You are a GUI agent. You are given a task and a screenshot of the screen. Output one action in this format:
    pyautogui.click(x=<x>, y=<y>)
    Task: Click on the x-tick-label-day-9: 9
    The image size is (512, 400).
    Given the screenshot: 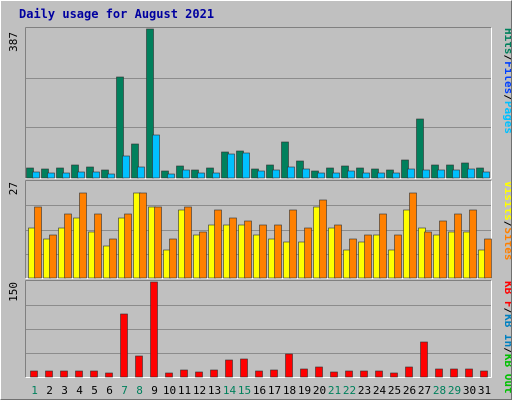 What is the action you would take?
    pyautogui.click(x=154, y=390)
    